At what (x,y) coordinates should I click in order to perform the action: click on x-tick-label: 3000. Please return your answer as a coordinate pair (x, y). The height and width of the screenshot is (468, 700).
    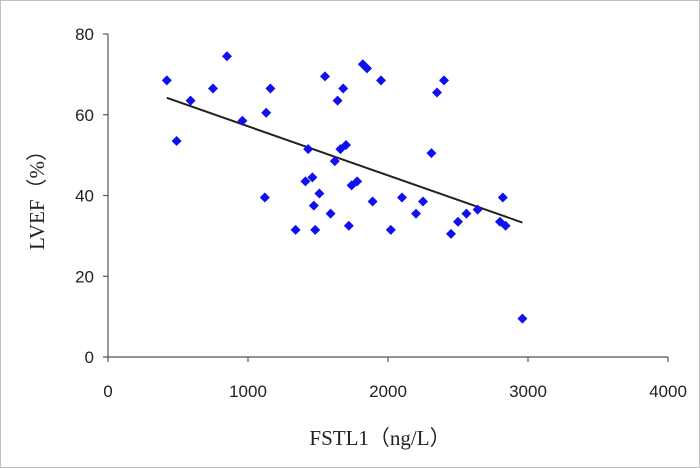
    Looking at the image, I should click on (528, 391).